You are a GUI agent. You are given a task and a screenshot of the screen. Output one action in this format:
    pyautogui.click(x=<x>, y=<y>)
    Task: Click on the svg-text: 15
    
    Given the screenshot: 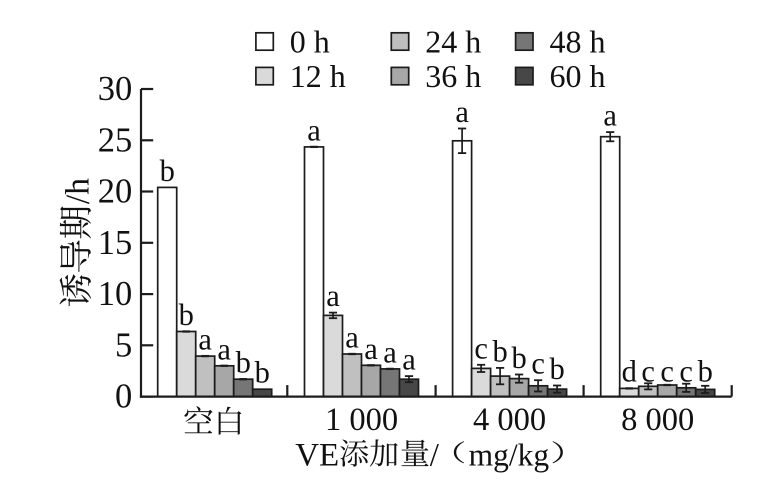 What is the action you would take?
    pyautogui.click(x=115, y=243)
    